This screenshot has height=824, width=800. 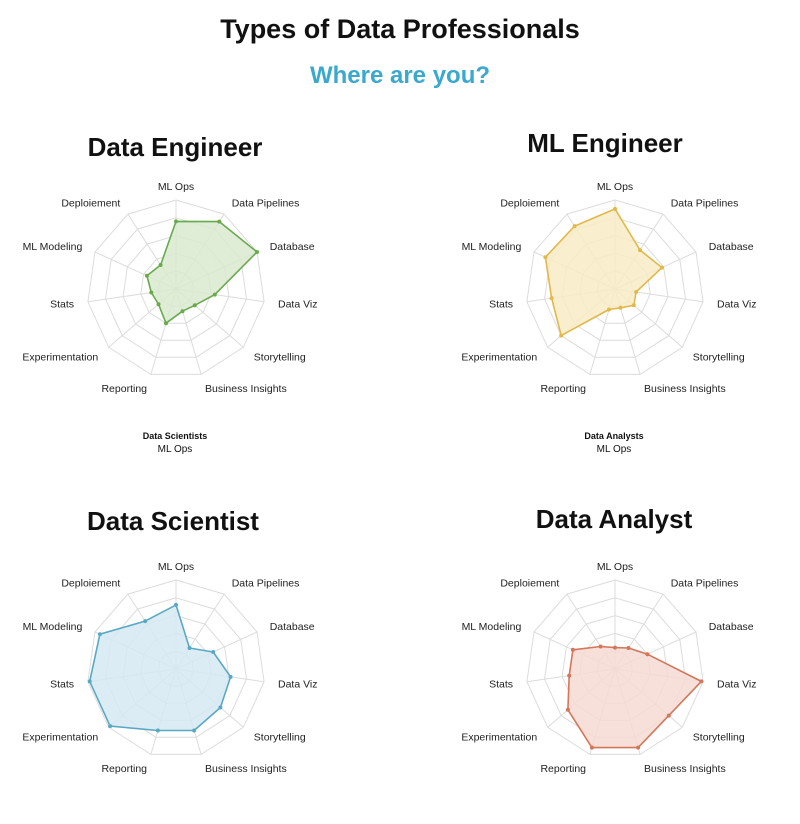 What do you see at coordinates (614, 443) in the screenshot?
I see `footnote-right: Data Analysts ML Ops` at bounding box center [614, 443].